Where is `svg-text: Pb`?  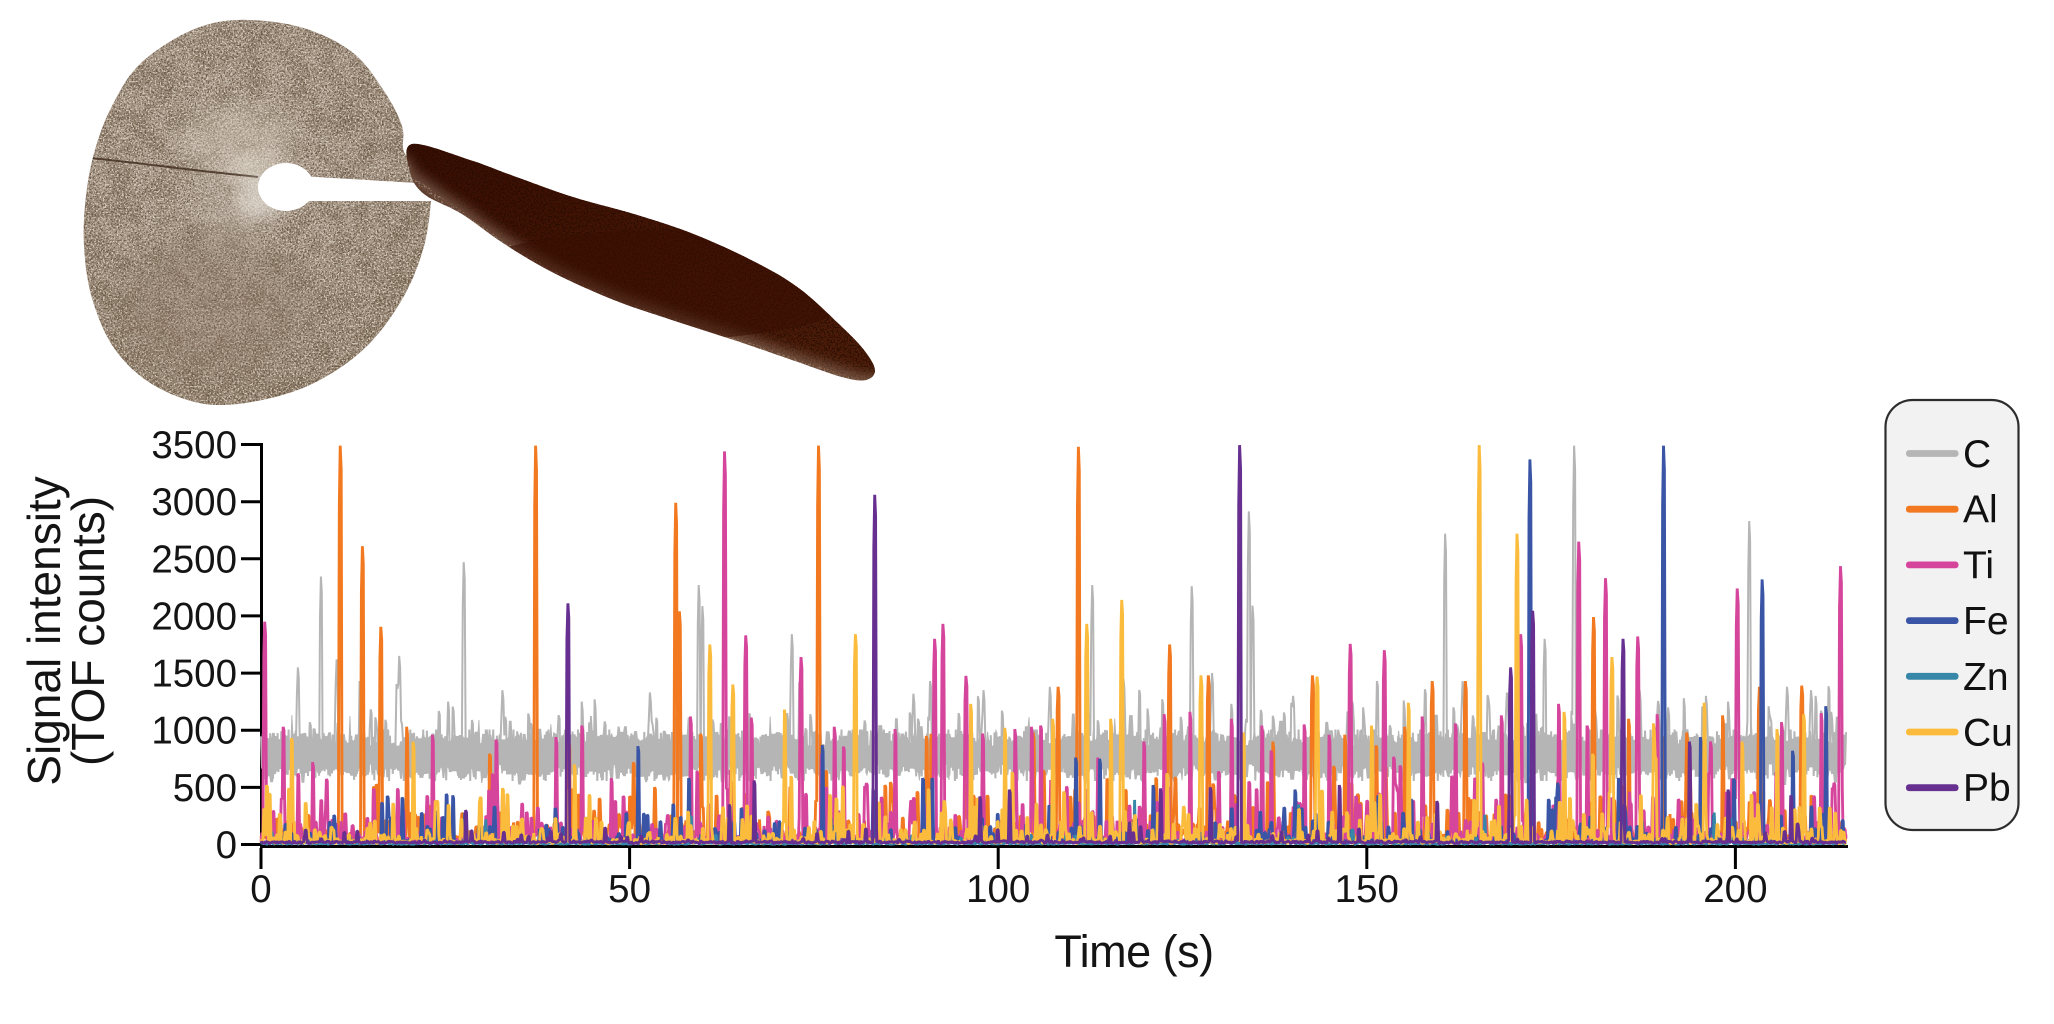 svg-text: Pb is located at coordinates (1987, 788).